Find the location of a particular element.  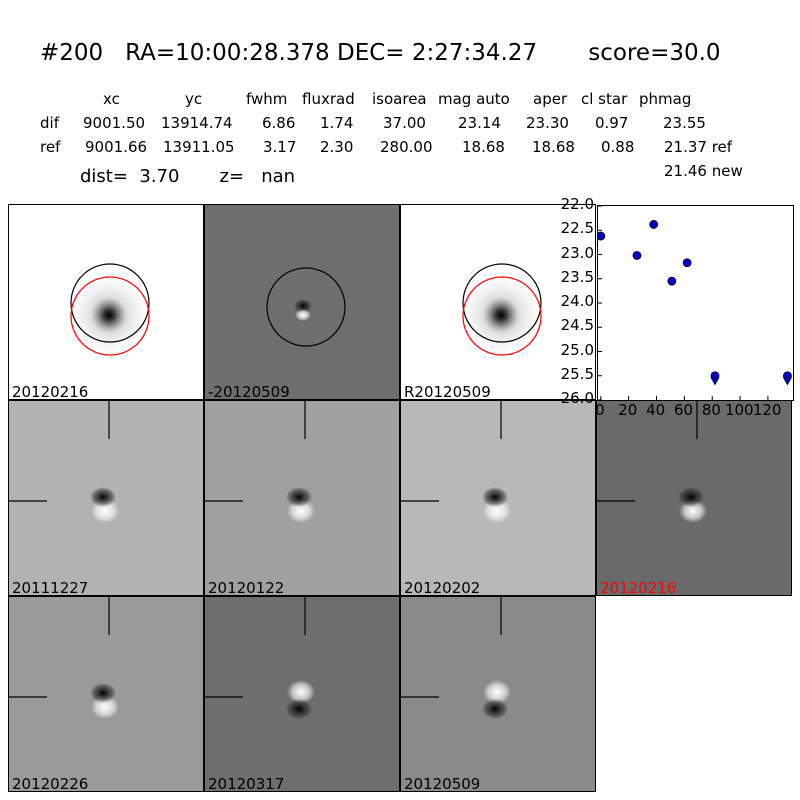

table-cell: 37.00 is located at coordinates (404, 123).